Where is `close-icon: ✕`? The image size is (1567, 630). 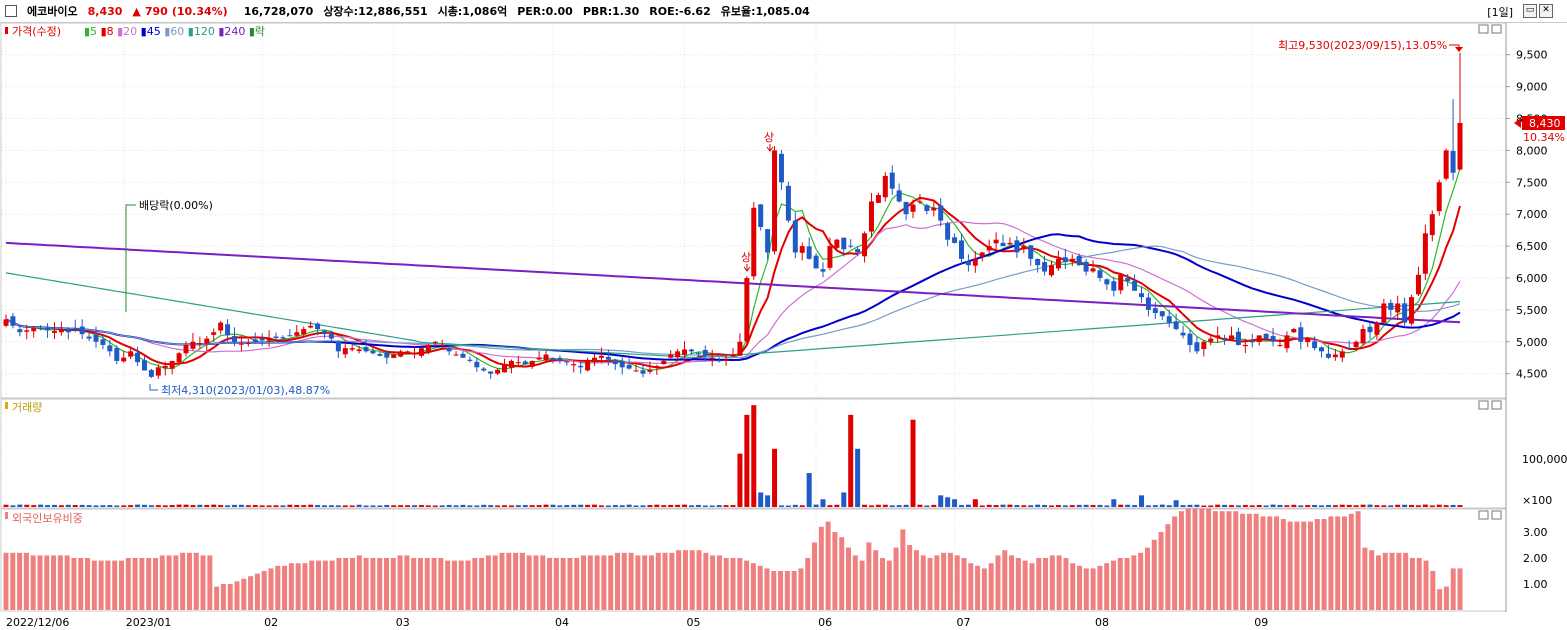
close-icon: ✕ is located at coordinates (1546, 11).